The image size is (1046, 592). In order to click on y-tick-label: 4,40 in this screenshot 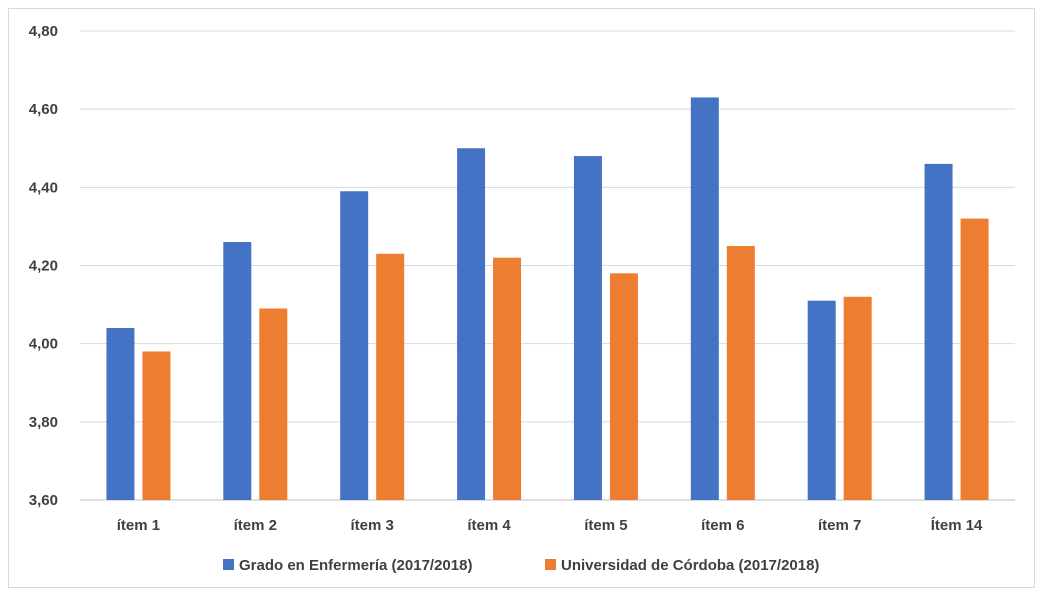, I will do `click(43, 187)`.